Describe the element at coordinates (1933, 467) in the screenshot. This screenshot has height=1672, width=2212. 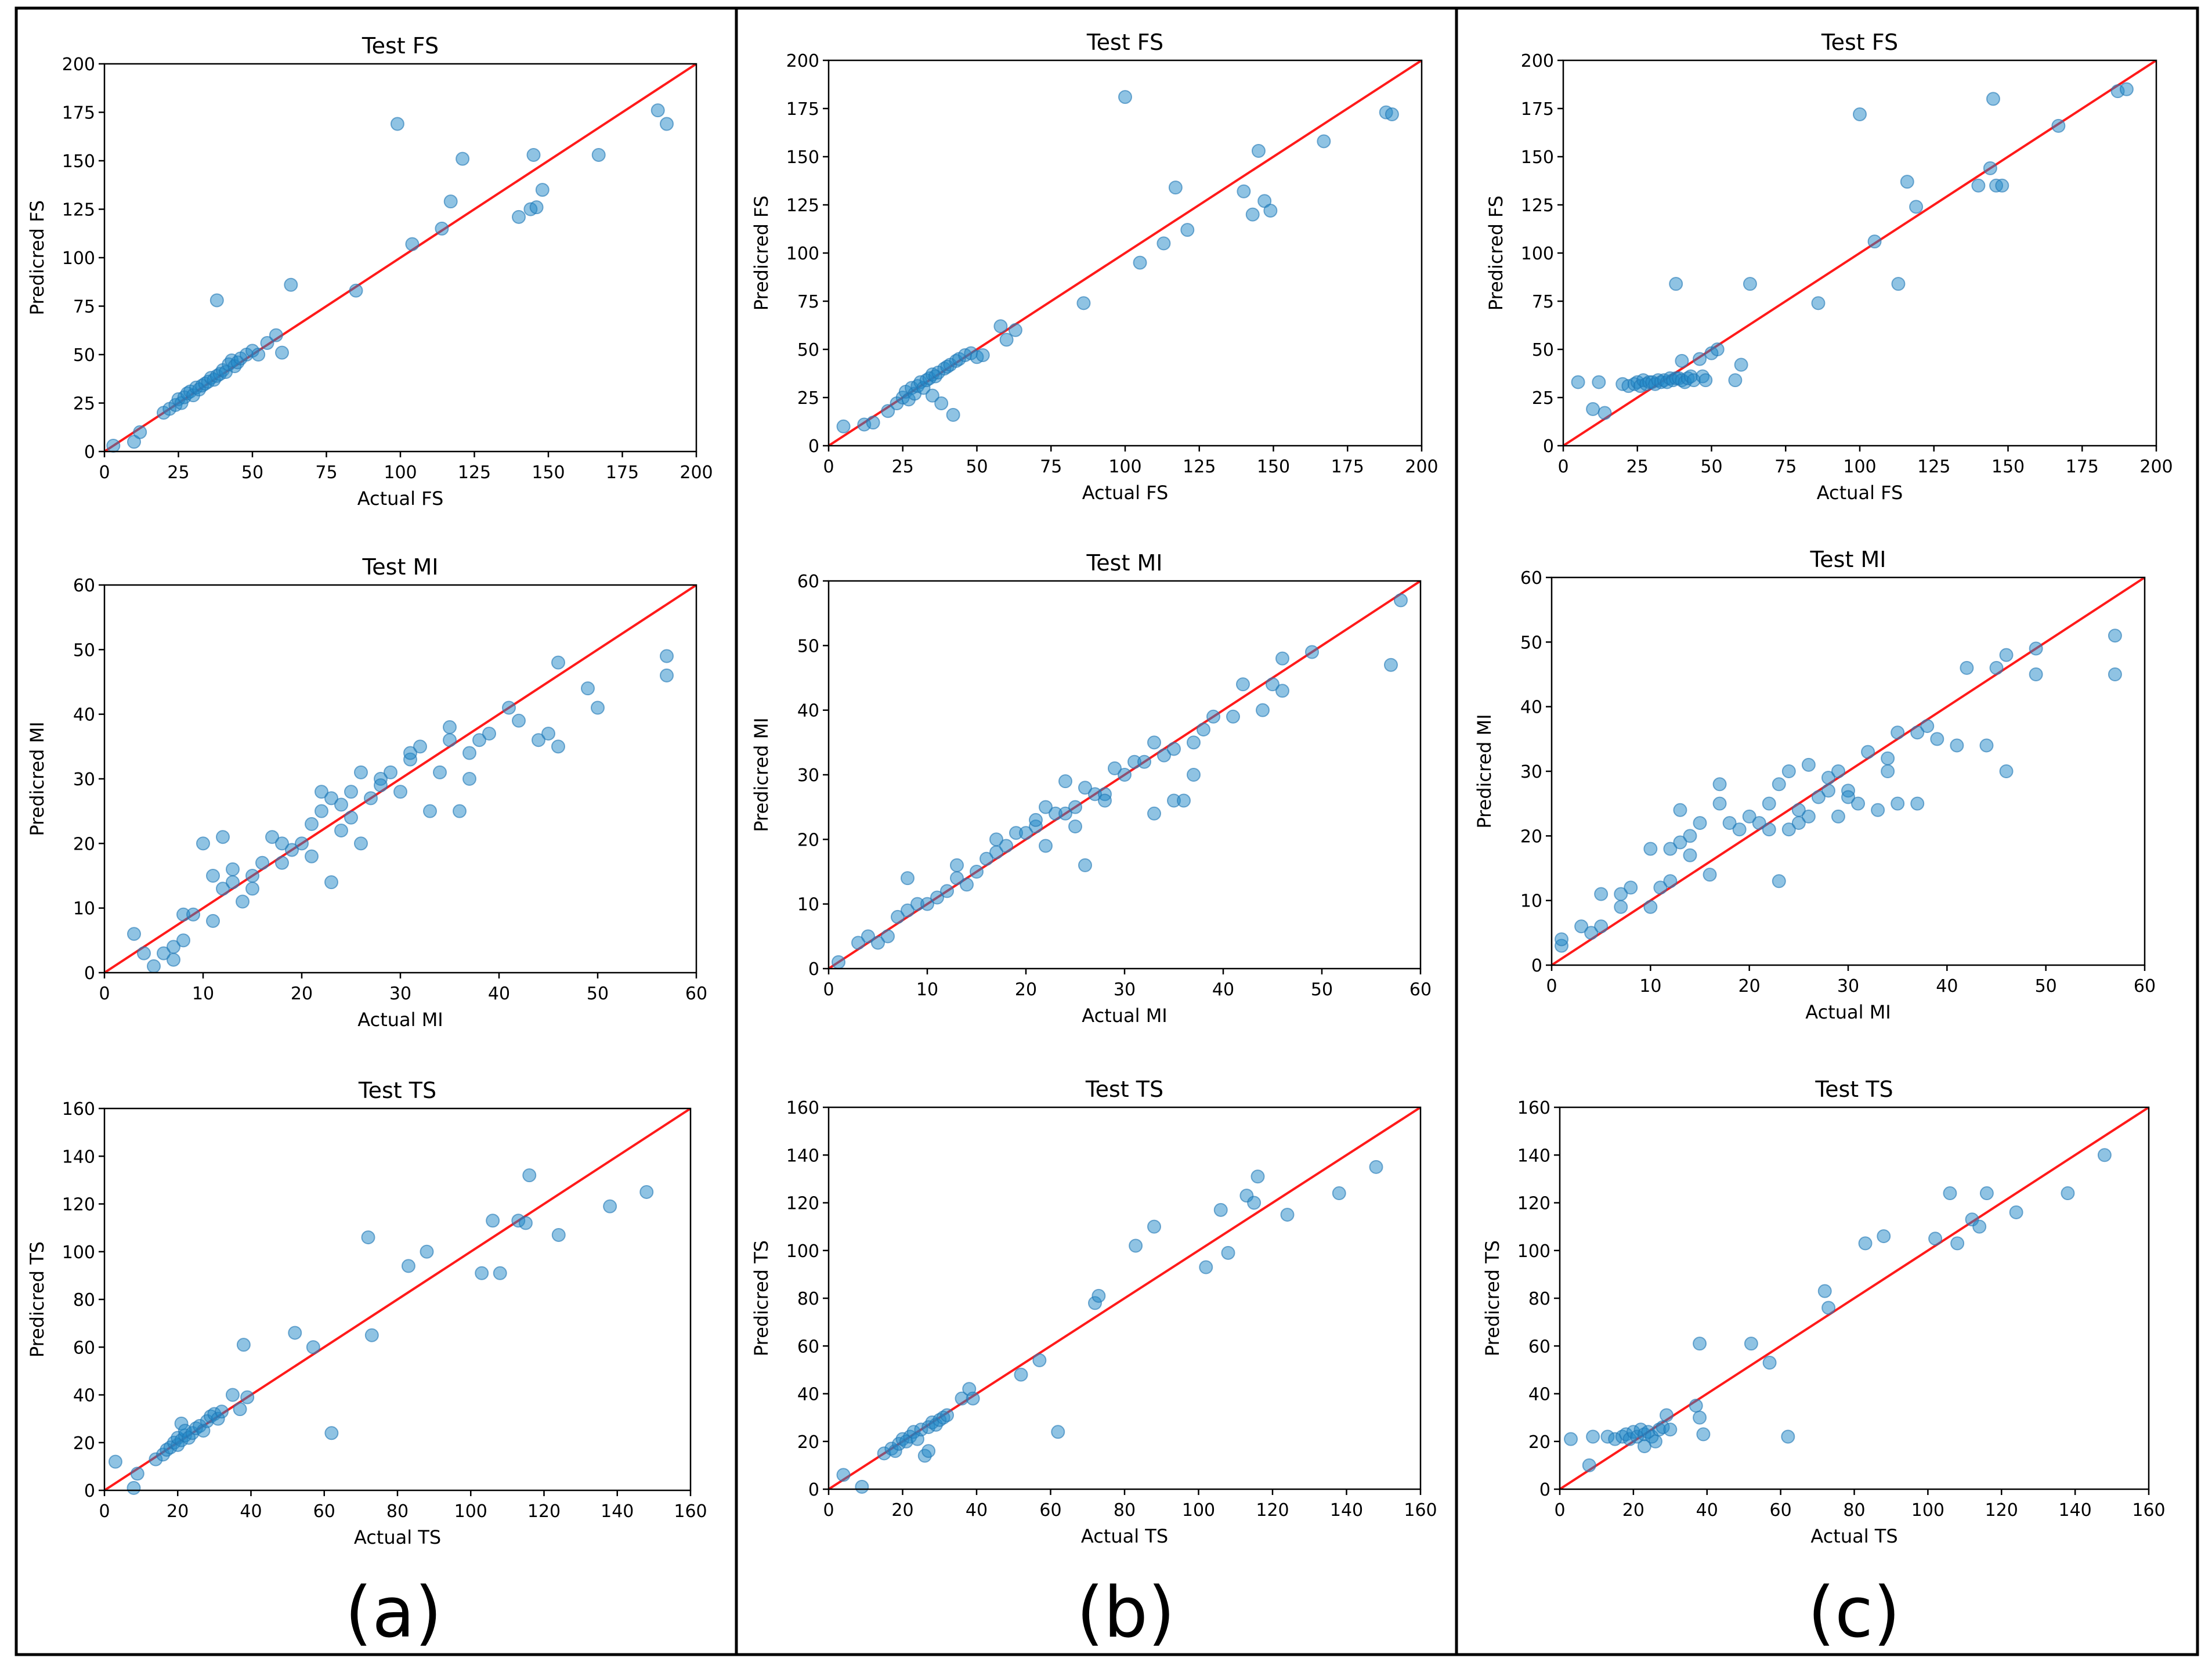
I see `x-tick-label: 125` at that location.